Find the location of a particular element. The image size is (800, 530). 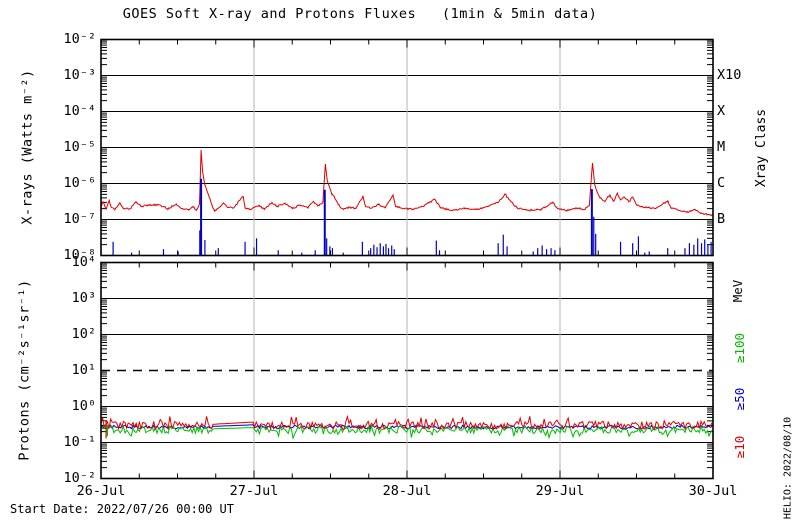

protons ≥10 MeV-series is located at coordinates (406, 422).